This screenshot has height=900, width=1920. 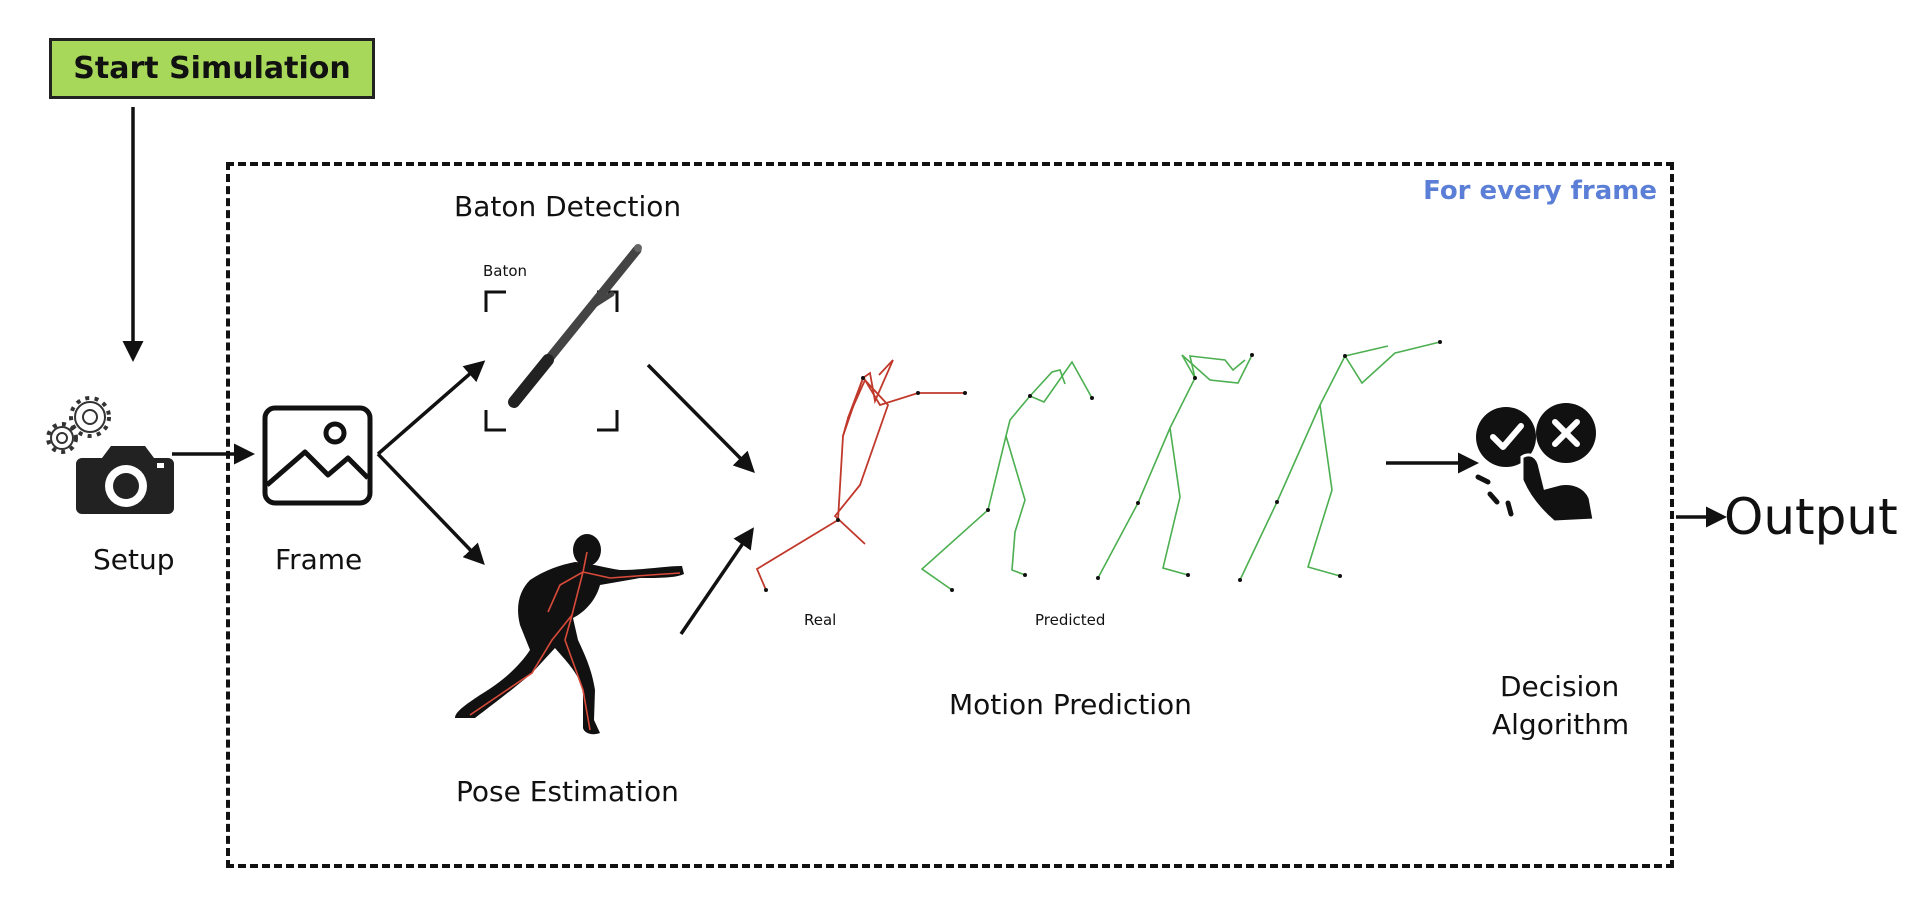 I want to click on pose-figure-icon, so click(x=569, y=634).